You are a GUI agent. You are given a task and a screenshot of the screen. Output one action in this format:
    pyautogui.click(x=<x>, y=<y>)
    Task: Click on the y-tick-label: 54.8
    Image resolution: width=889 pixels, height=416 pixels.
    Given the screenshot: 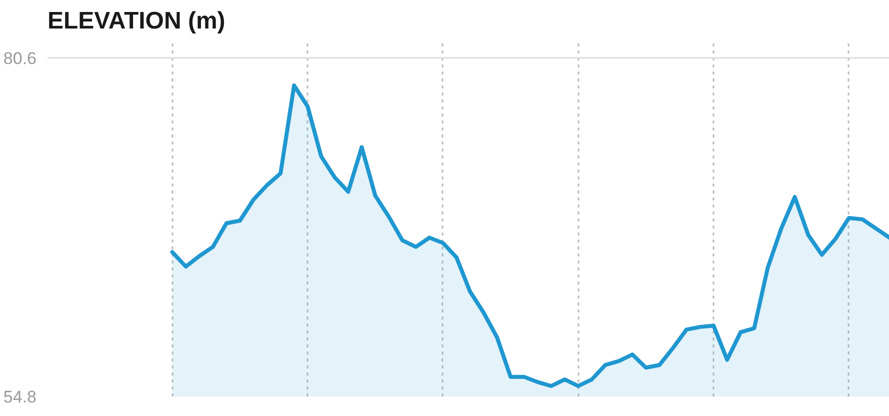 What is the action you would take?
    pyautogui.click(x=20, y=397)
    